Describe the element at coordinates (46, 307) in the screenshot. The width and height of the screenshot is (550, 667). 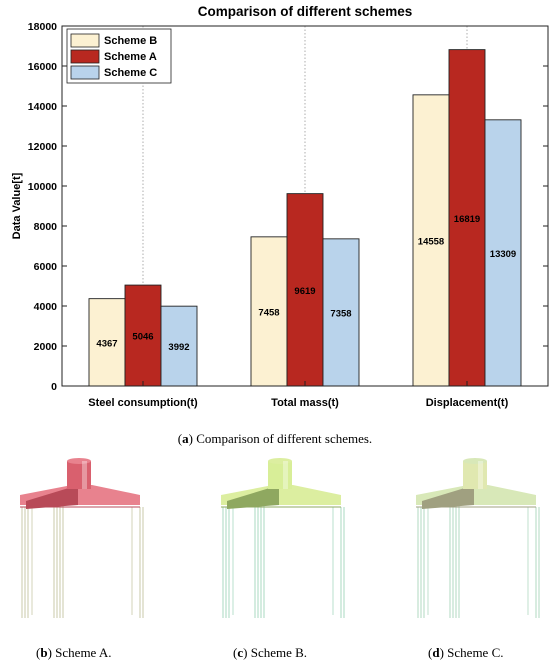
I see `y-tick-label: 4000` at that location.